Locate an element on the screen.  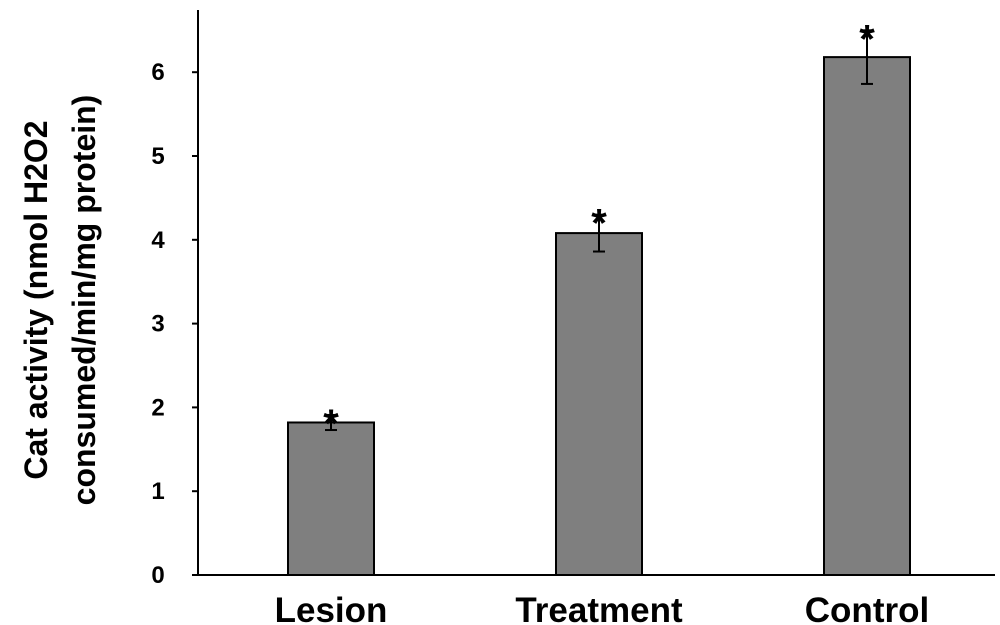
y-tick-label: 4 is located at coordinates (158, 240).